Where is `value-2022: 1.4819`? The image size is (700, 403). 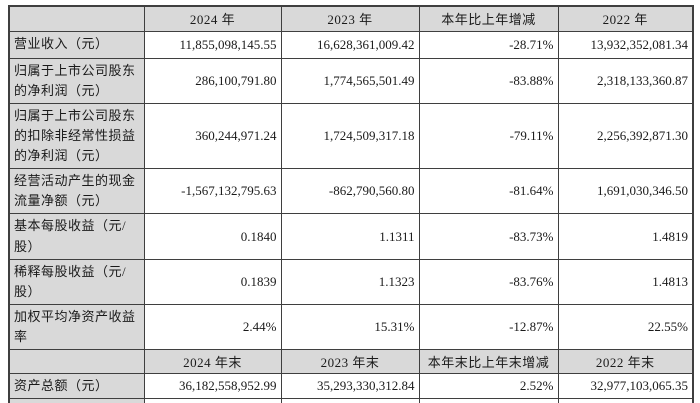 value-2022: 1.4819 is located at coordinates (625, 236).